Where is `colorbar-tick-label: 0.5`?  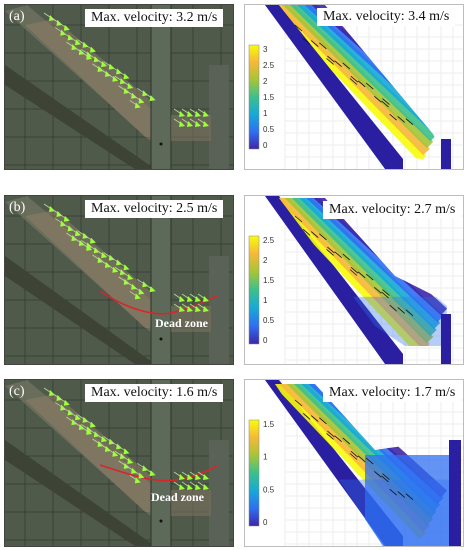
colorbar-tick-label: 0.5 is located at coordinates (269, 129).